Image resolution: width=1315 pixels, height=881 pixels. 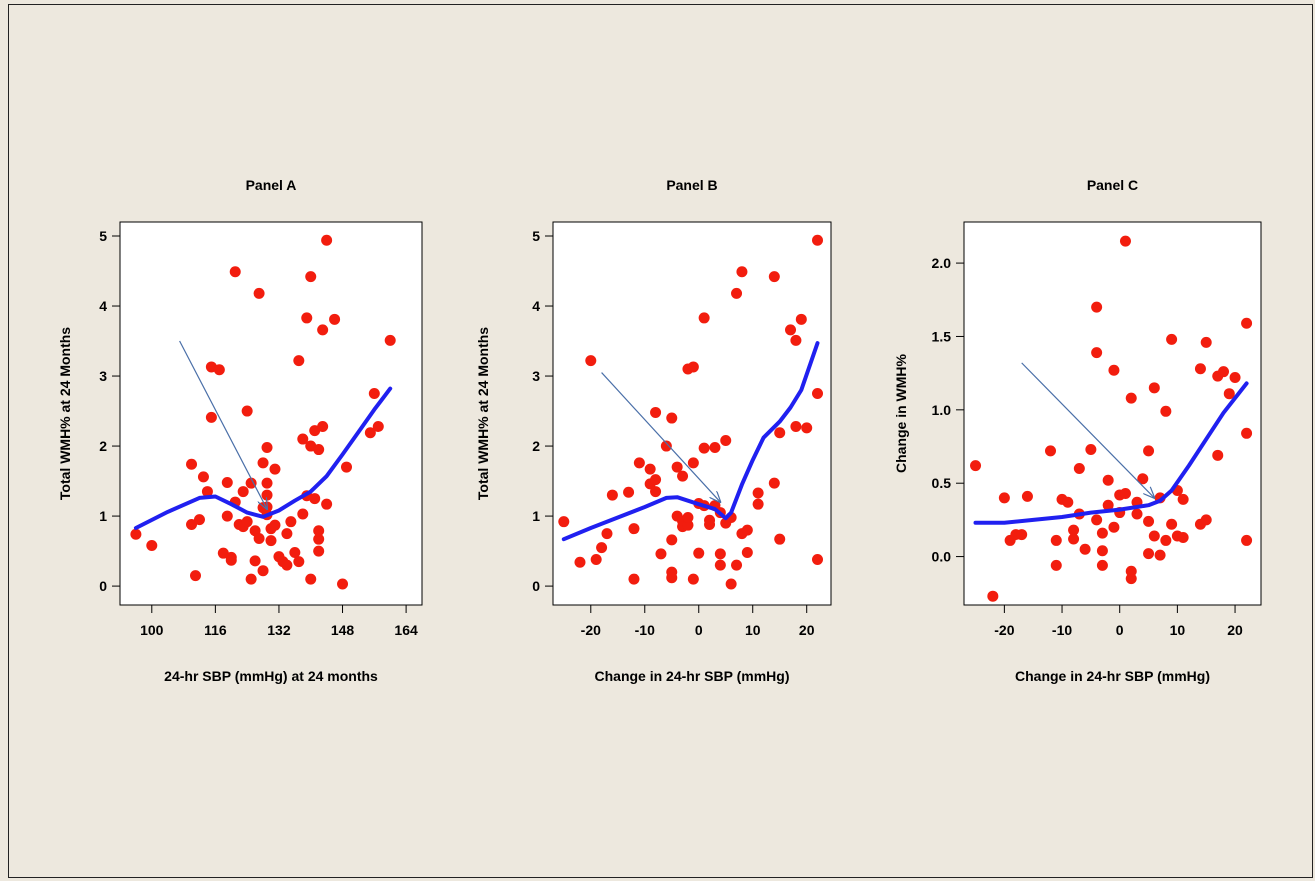 What do you see at coordinates (942, 483) in the screenshot?
I see `y-tick-label: 0.5` at bounding box center [942, 483].